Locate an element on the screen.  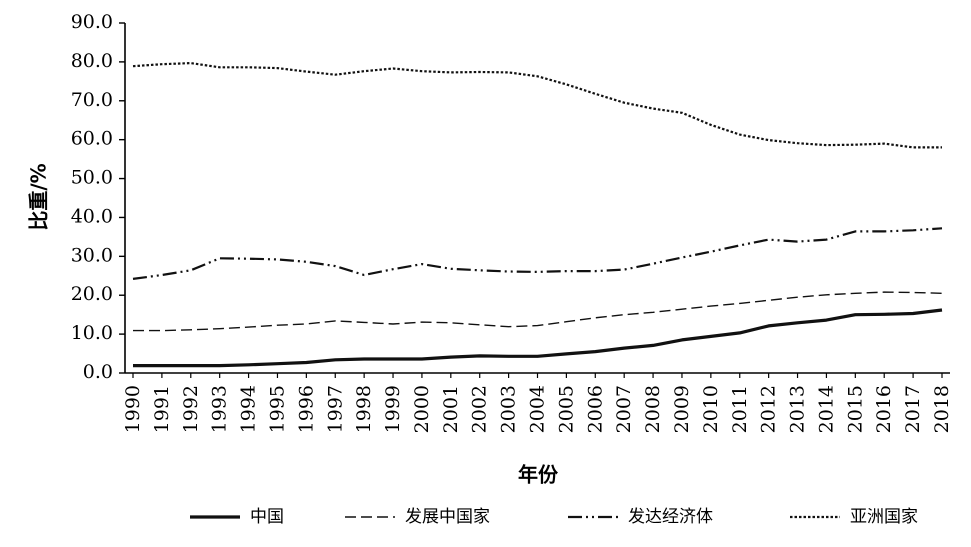
y-tick-label: 30.0 is located at coordinates (92, 255).